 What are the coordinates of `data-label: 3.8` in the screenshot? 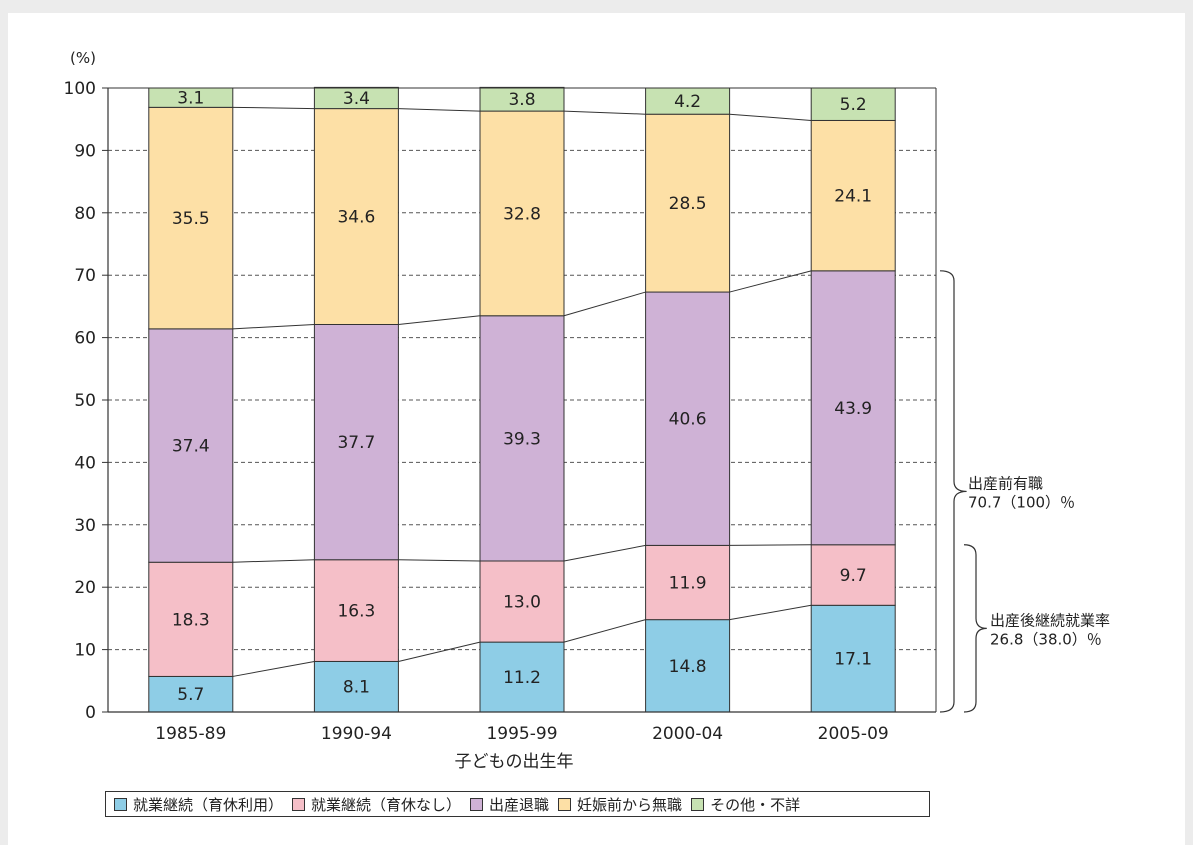 It's located at (521, 100).